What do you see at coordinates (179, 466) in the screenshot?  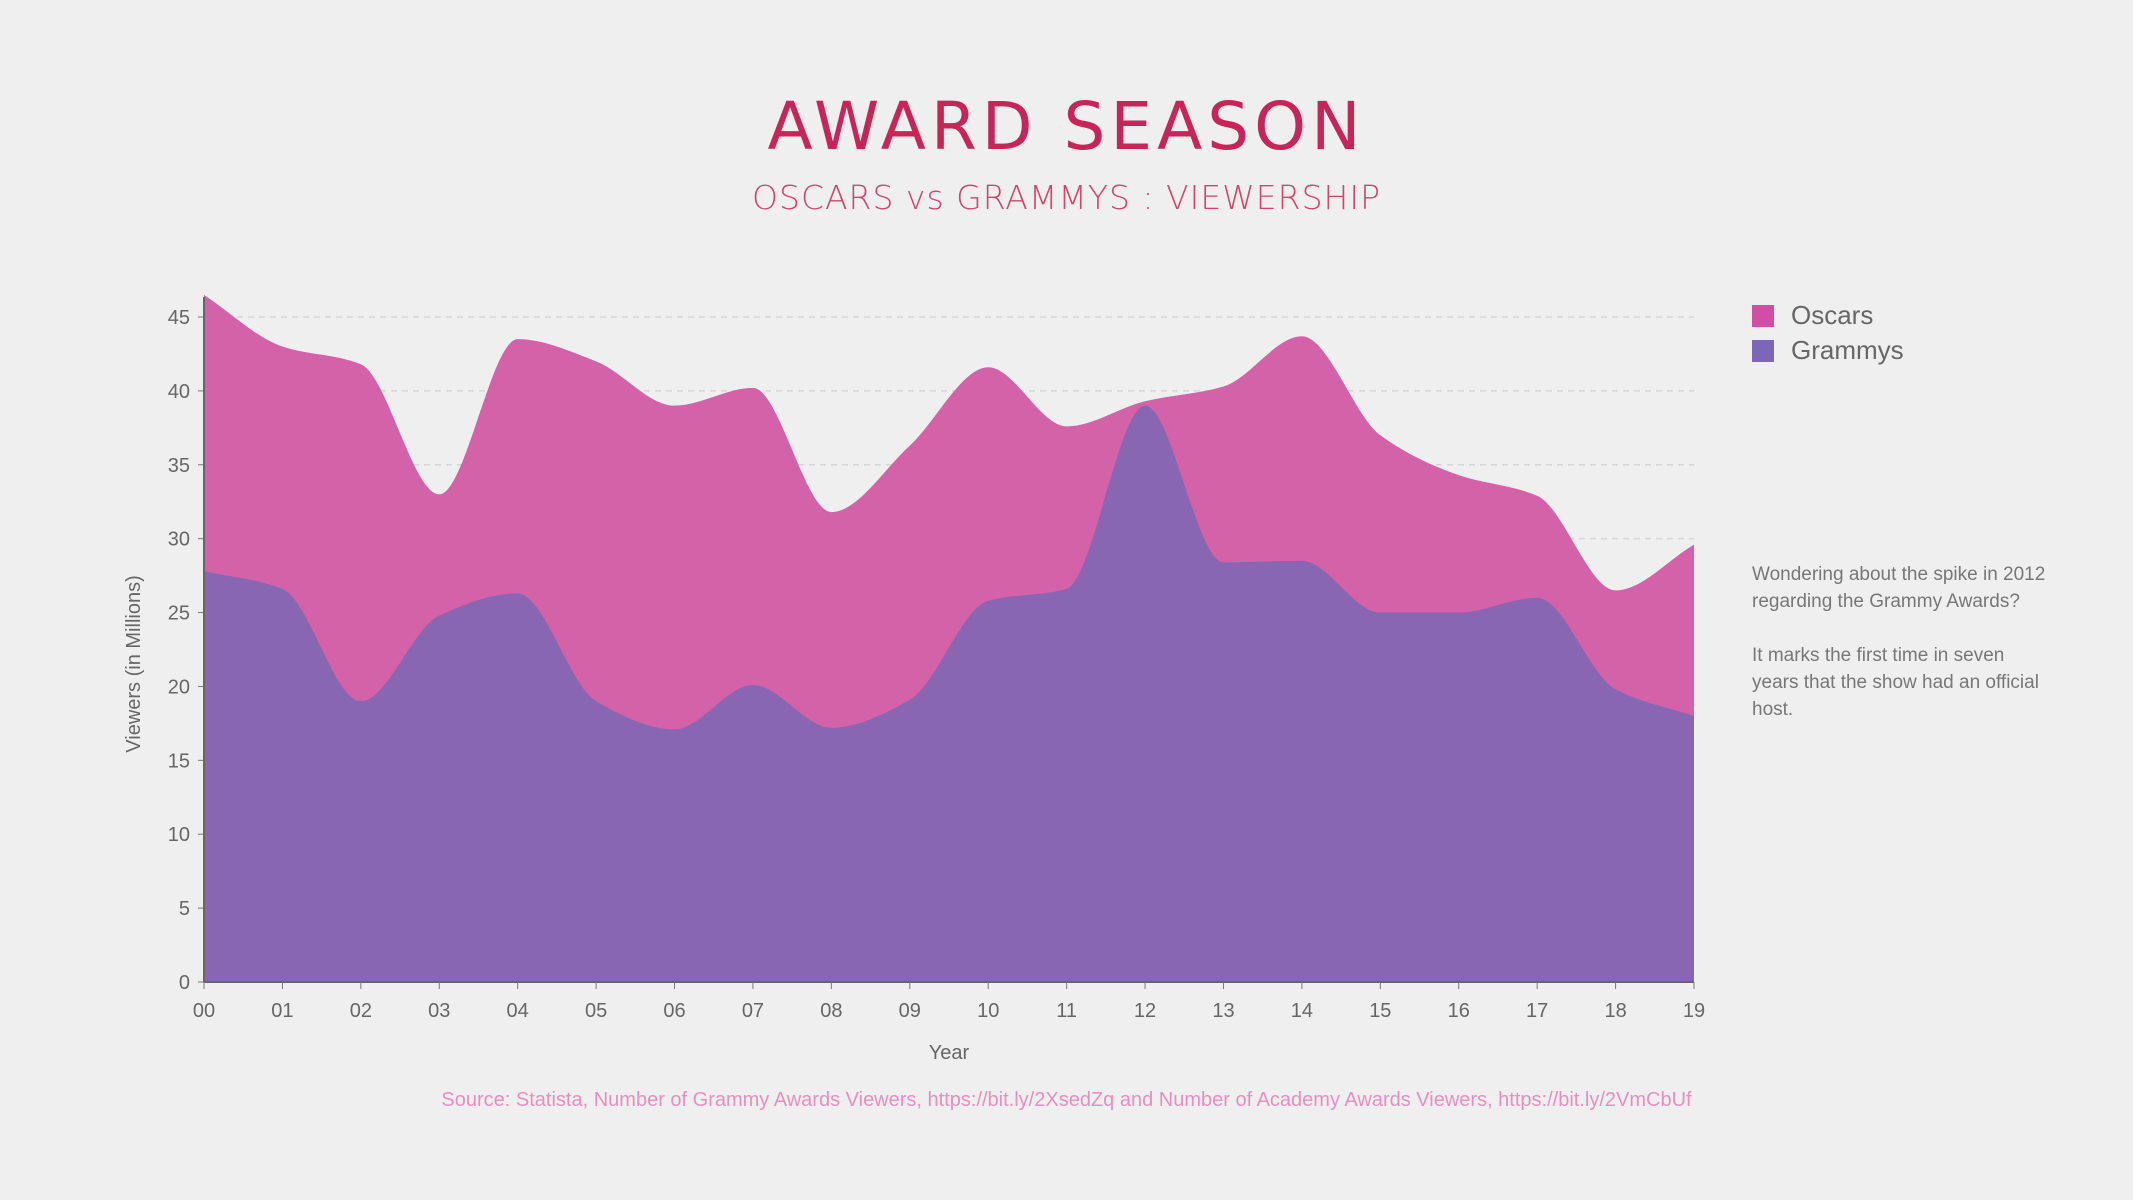 I see `y-tick-label: 35` at bounding box center [179, 466].